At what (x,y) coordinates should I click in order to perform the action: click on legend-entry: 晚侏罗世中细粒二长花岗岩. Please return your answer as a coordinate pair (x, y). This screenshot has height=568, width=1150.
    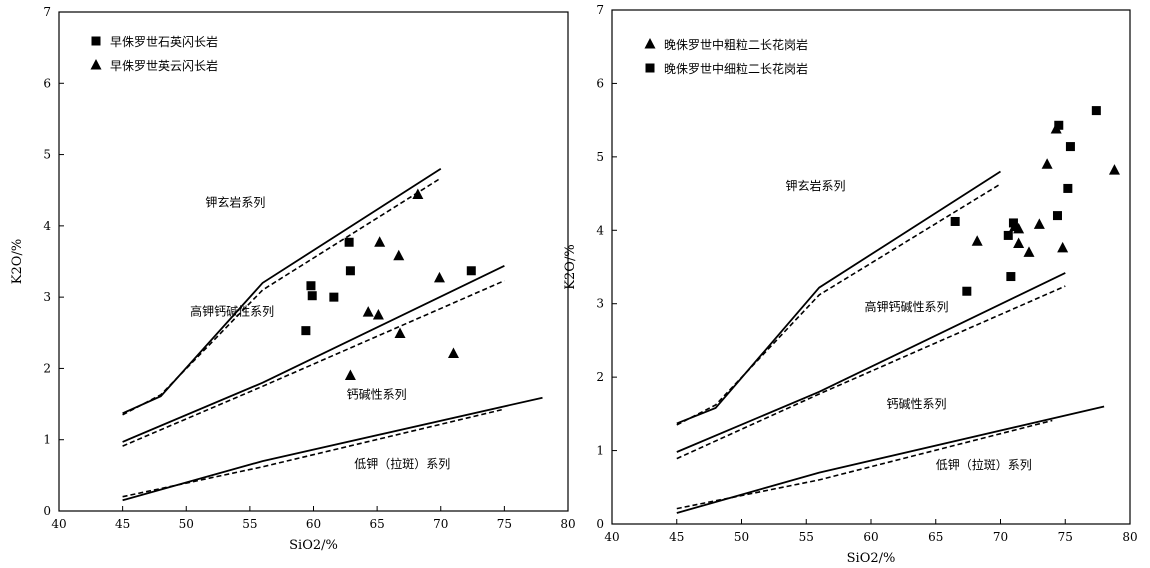
    Looking at the image, I should click on (736, 68).